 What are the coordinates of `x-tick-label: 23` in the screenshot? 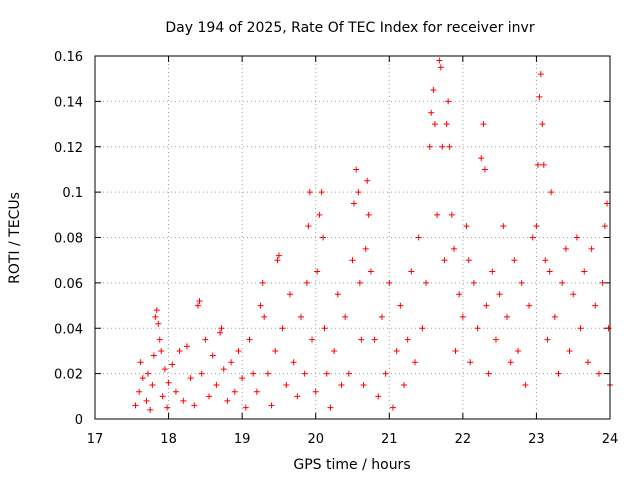 It's located at (536, 439).